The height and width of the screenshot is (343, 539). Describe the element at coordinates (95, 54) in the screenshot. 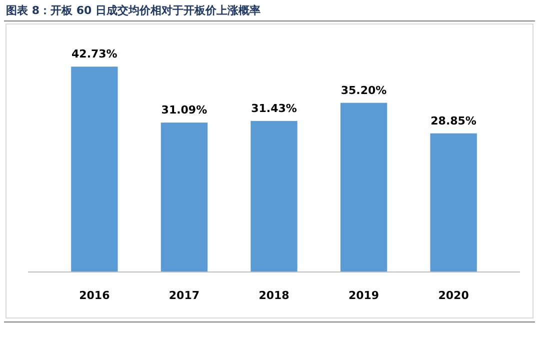

I see `data-label: 42.73%` at that location.